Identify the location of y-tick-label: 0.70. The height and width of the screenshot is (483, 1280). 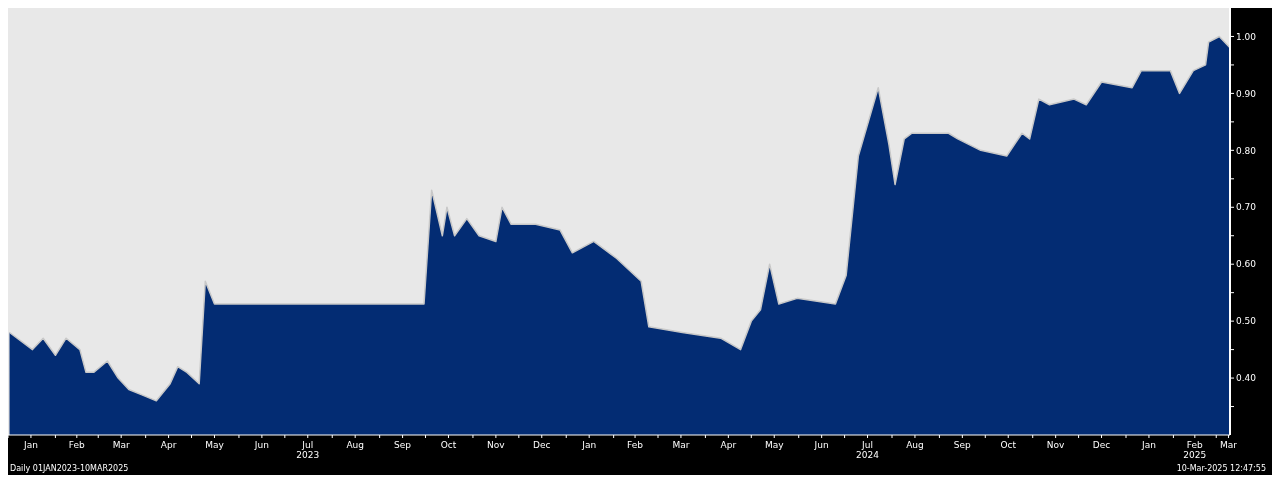
(1246, 207).